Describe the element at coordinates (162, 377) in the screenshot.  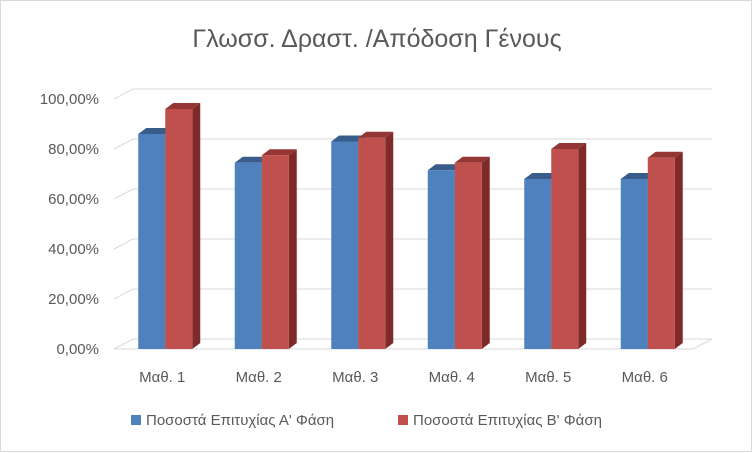
I see `x-category-label: Μαθ. 1` at that location.